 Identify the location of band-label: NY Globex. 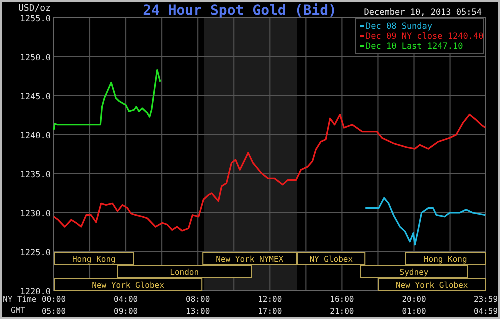
(332, 259).